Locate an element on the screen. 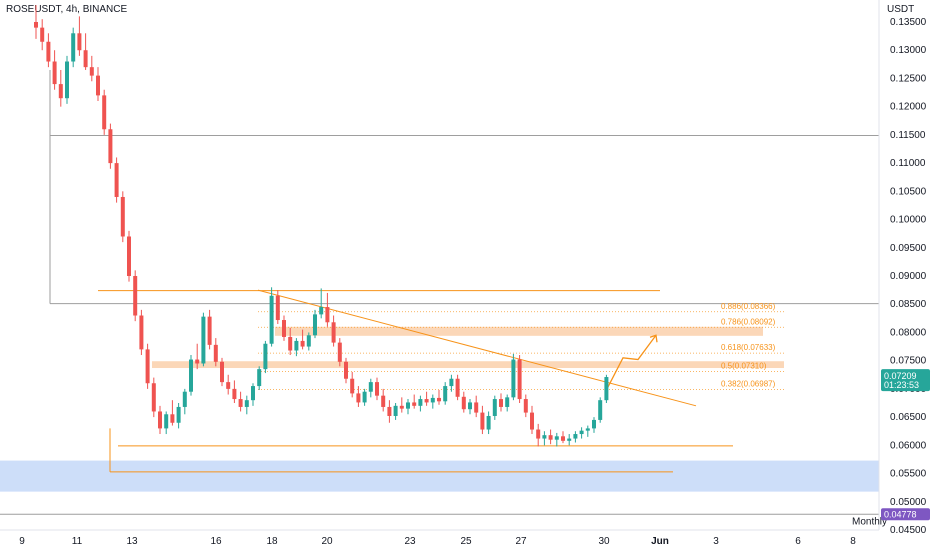  y-tick-18: 0.04500 is located at coordinates (908, 530).